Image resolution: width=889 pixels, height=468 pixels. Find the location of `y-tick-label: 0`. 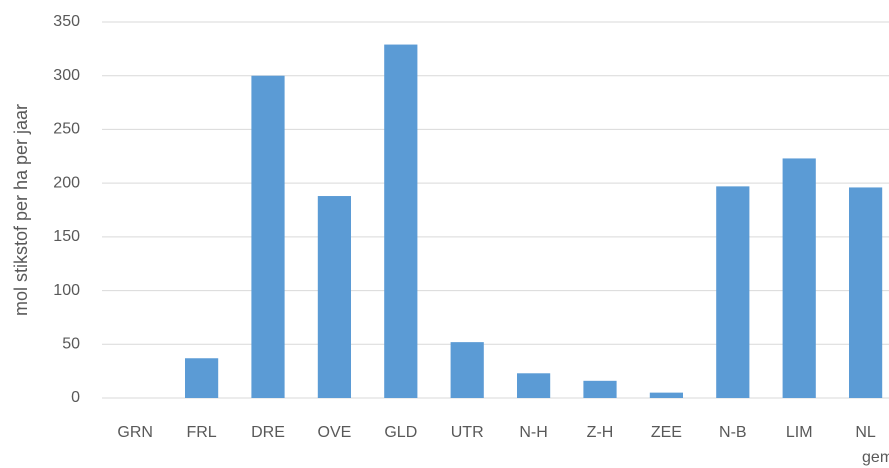

y-tick-label: 0 is located at coordinates (75, 397).